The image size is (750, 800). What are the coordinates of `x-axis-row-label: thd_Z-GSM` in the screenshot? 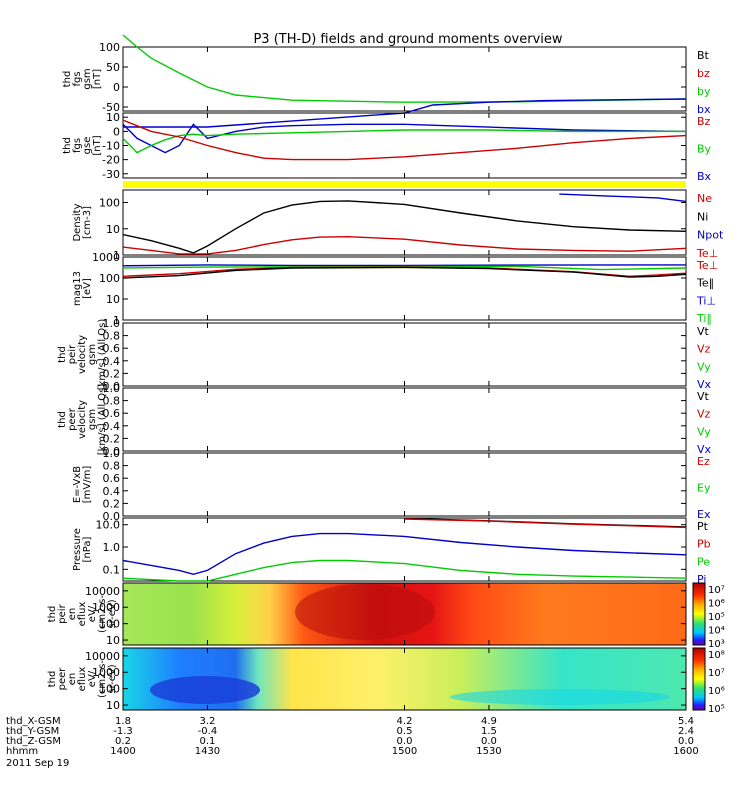 It's located at (33, 741).